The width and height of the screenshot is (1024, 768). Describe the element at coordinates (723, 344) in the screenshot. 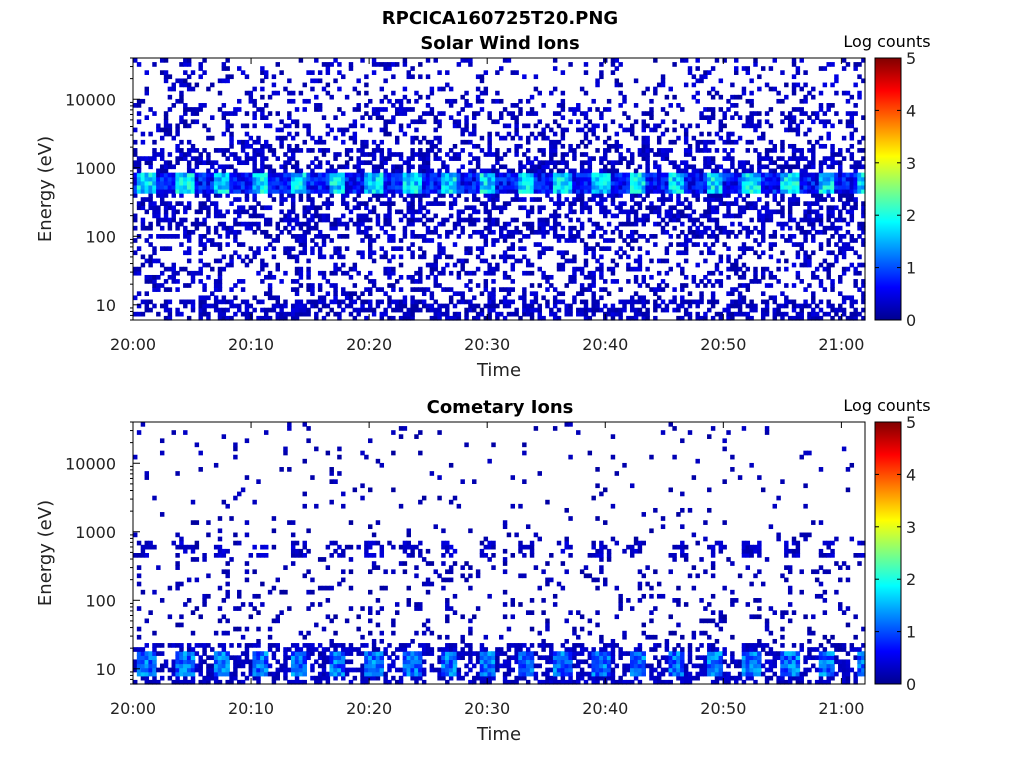

I see `x-tick-label: 20:50` at that location.